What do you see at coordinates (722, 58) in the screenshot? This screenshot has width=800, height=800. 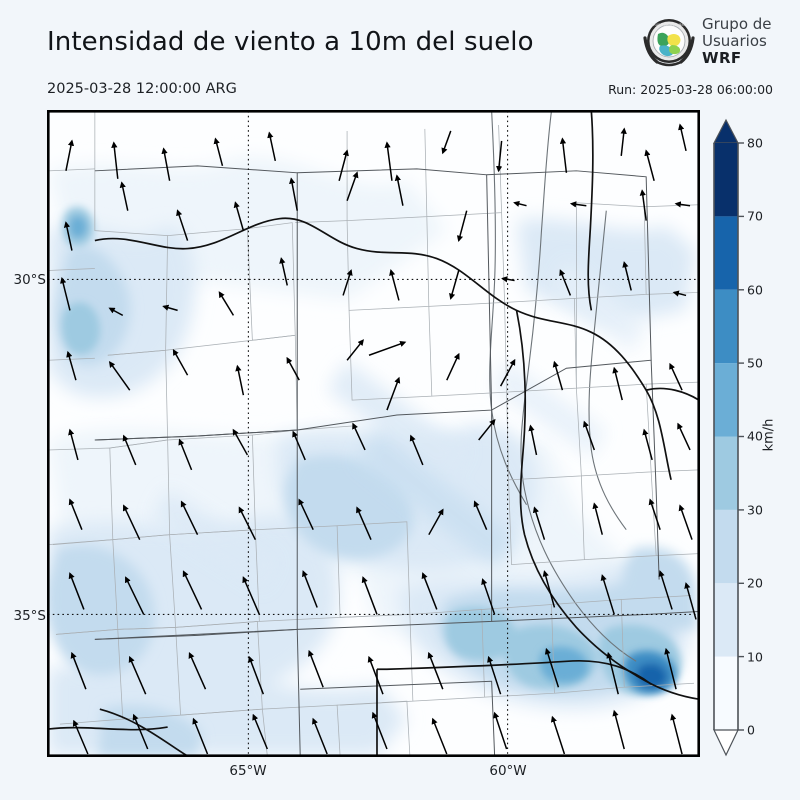 I see `logo-line-3: WRF` at bounding box center [722, 58].